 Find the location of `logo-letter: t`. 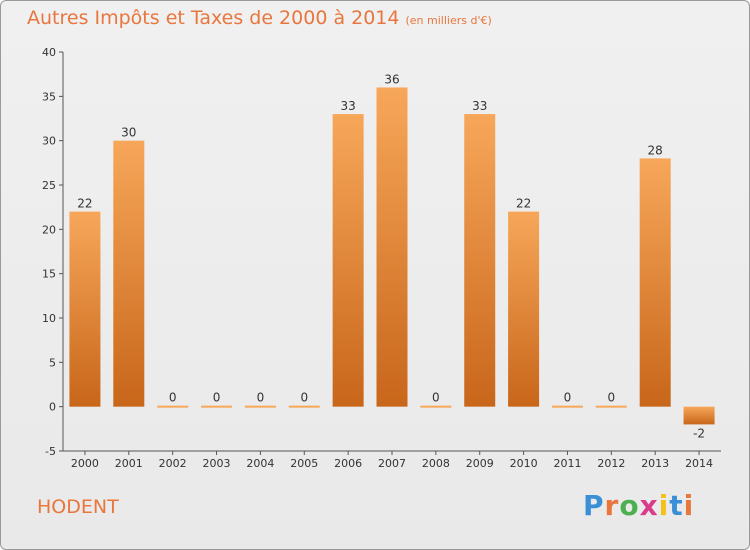

logo-letter: t is located at coordinates (676, 505).